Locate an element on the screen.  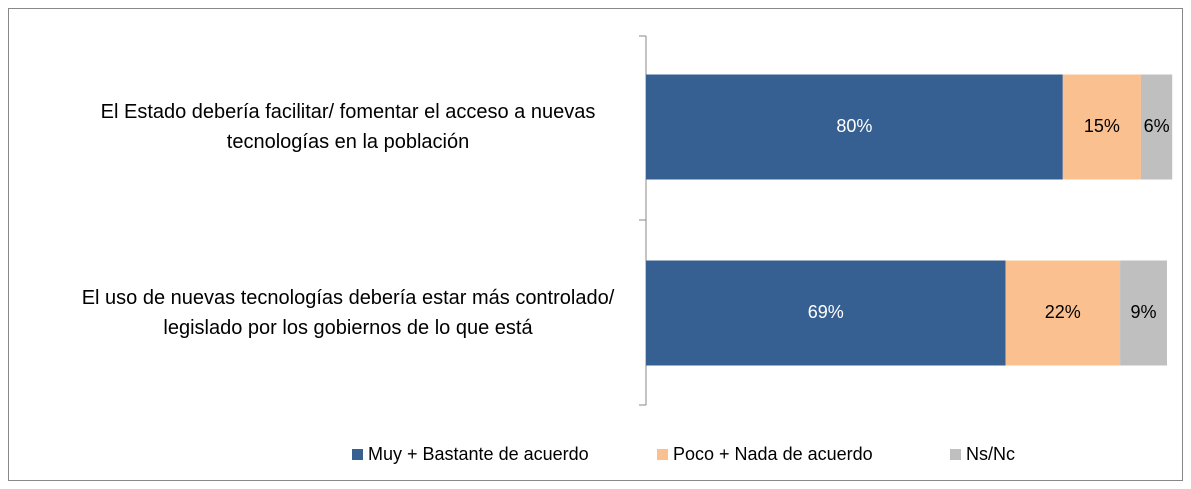
data-label: 6% is located at coordinates (1157, 126).